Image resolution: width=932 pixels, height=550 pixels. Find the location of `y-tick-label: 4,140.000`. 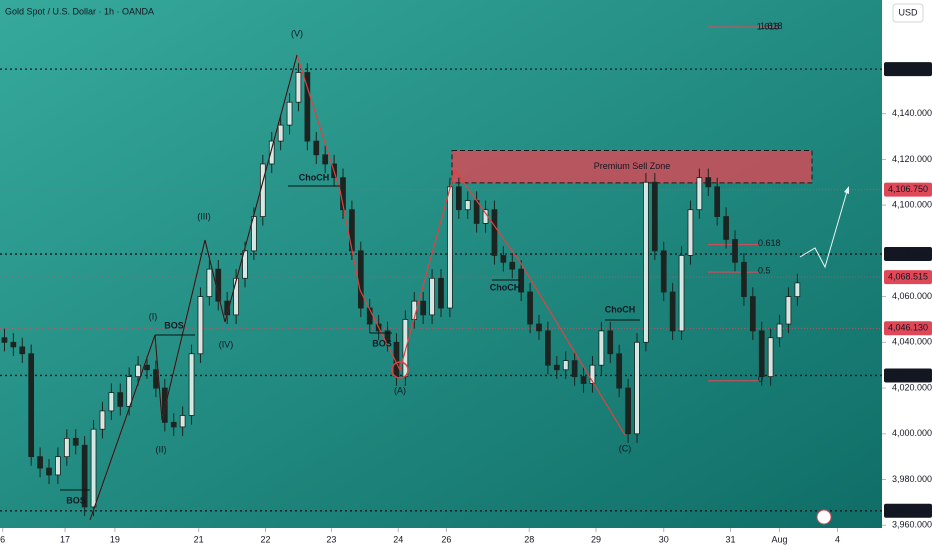

y-tick-label: 4,140.000 is located at coordinates (912, 113).